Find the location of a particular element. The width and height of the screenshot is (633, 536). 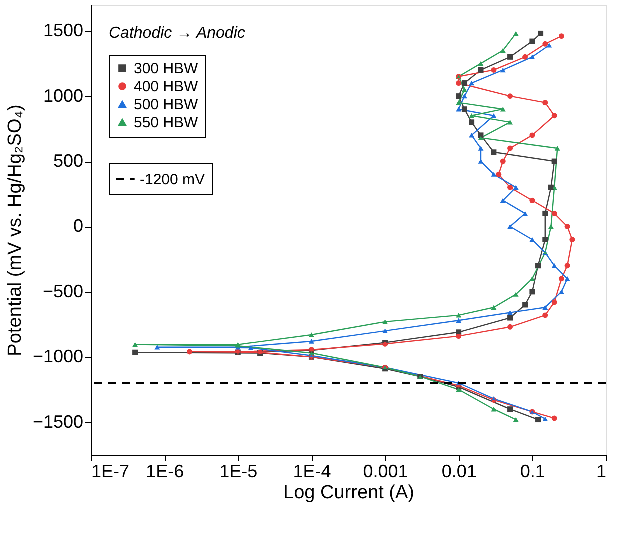

x-tick-label: 1E-7 is located at coordinates (111, 472).